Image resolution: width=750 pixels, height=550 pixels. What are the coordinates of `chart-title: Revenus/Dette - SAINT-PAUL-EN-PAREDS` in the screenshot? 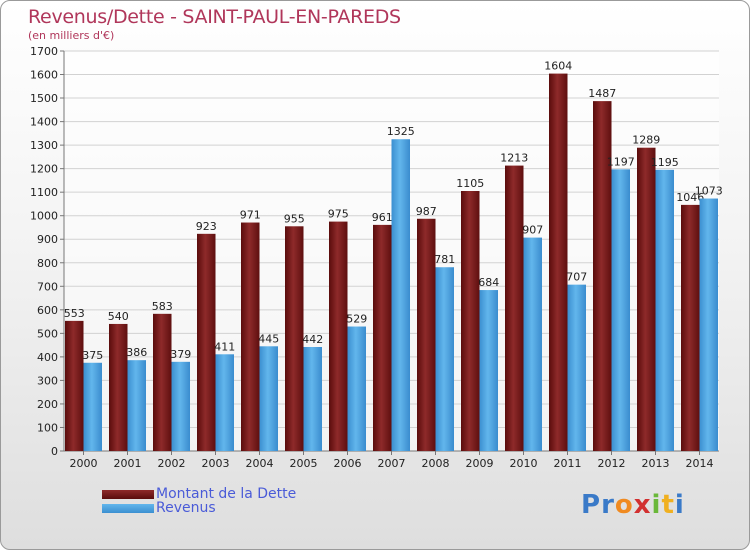 It's located at (214, 17).